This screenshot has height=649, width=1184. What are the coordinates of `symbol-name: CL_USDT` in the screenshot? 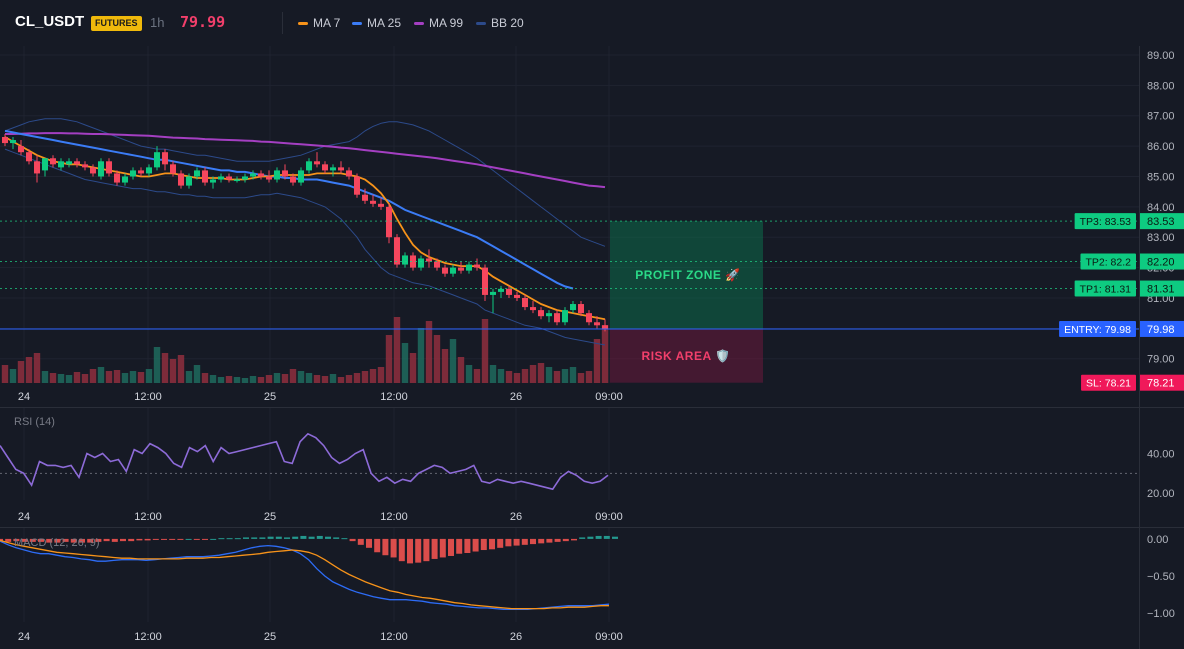 It's located at (50, 21).